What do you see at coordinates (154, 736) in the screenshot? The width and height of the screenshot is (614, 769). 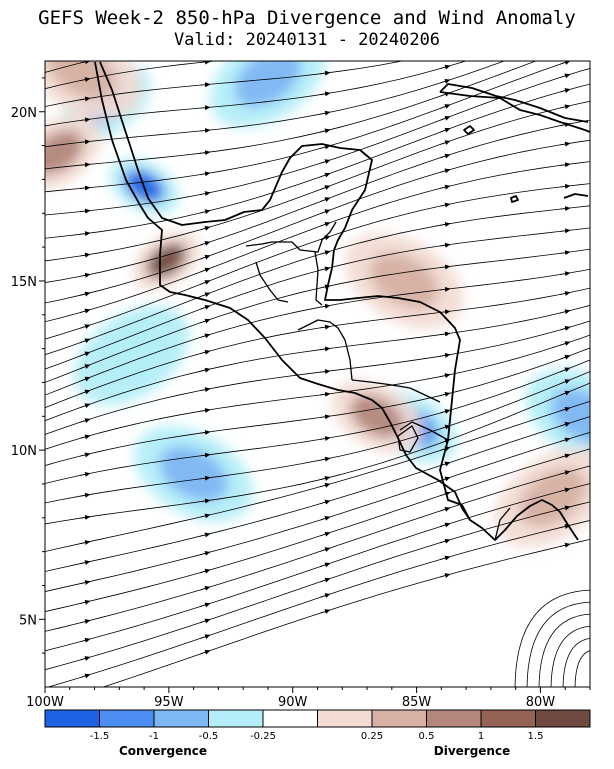 I see `colorbar-tick-label: -1` at bounding box center [154, 736].